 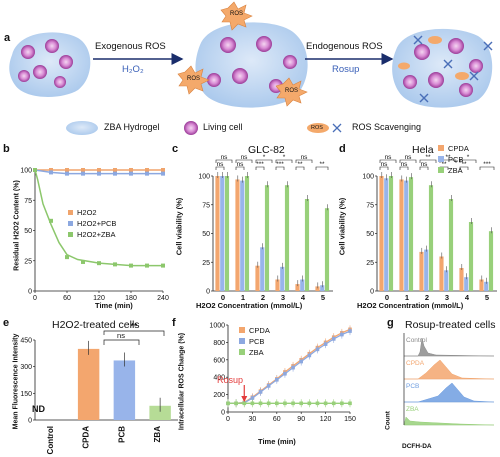 I want to click on panel-label-d: d, so click(x=342, y=149).